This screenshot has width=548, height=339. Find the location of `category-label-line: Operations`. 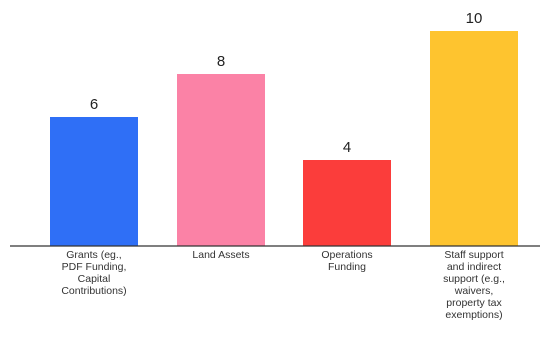

category-label-line: Operations is located at coordinates (346, 255).